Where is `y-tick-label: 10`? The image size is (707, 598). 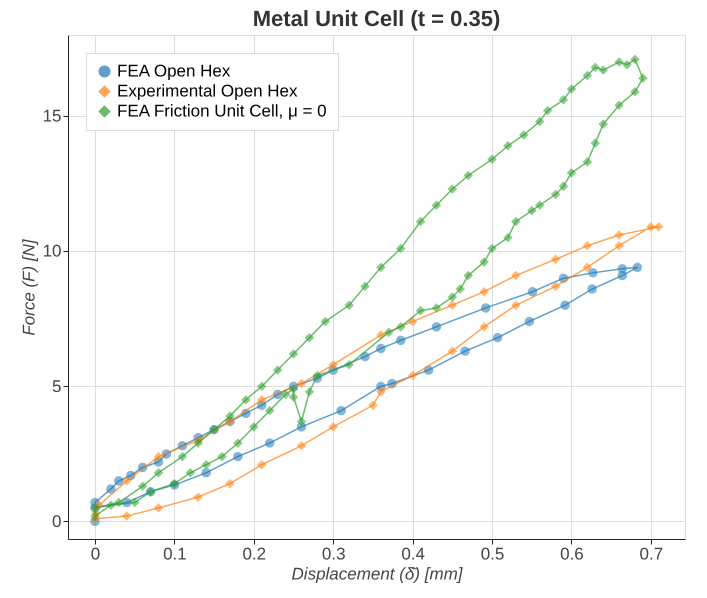
y-tick-label: 10 is located at coordinates (52, 251).